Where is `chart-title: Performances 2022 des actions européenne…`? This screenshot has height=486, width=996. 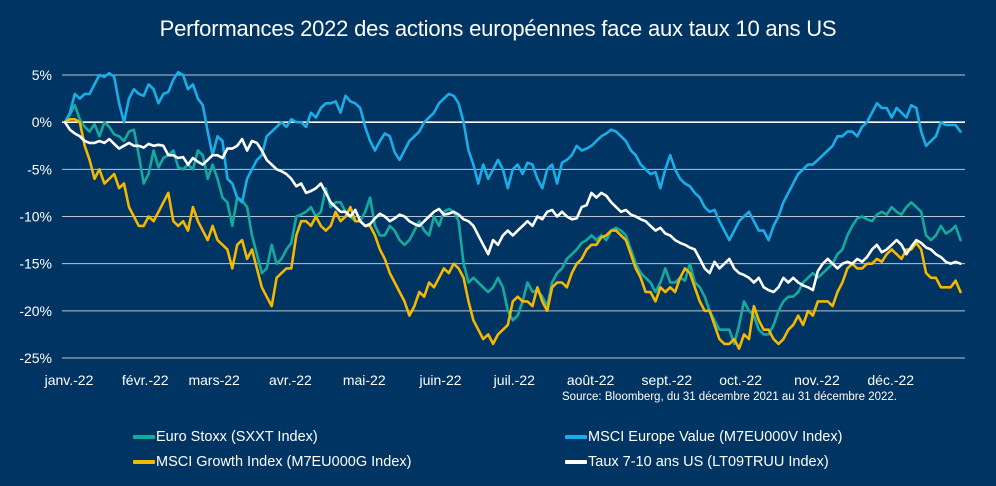 chart-title: Performances 2022 des actions européenne… is located at coordinates (498, 28).